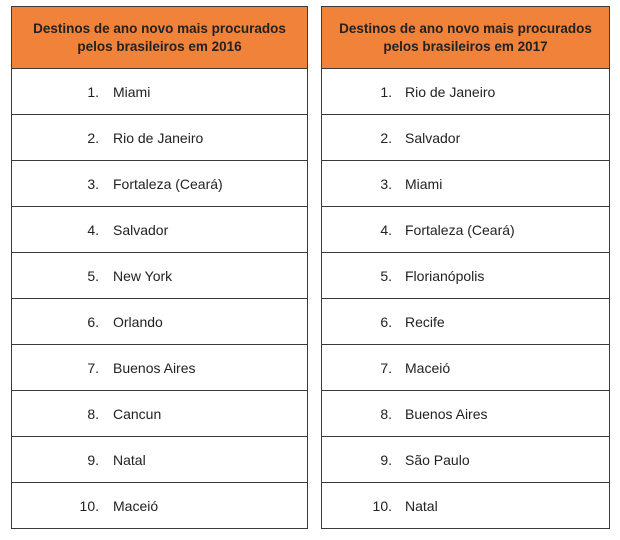 The width and height of the screenshot is (620, 540). I want to click on table-row: 1. Miami, so click(159, 92).